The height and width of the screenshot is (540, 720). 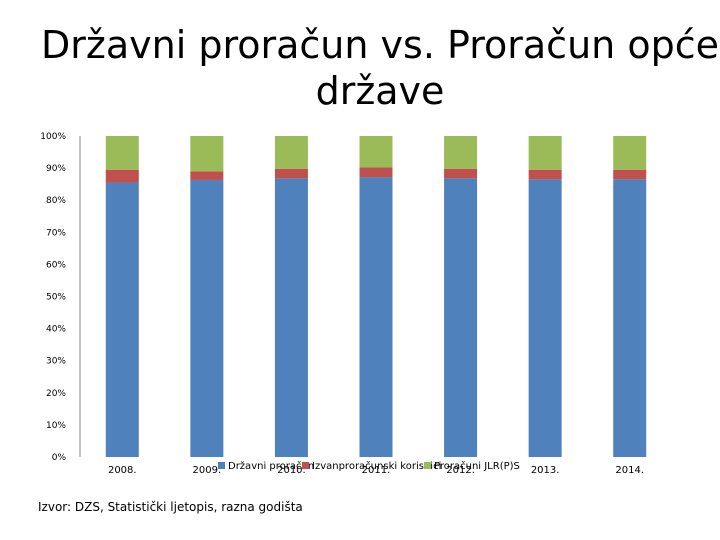 I want to click on y-tick-label: 10%, so click(x=56, y=426).